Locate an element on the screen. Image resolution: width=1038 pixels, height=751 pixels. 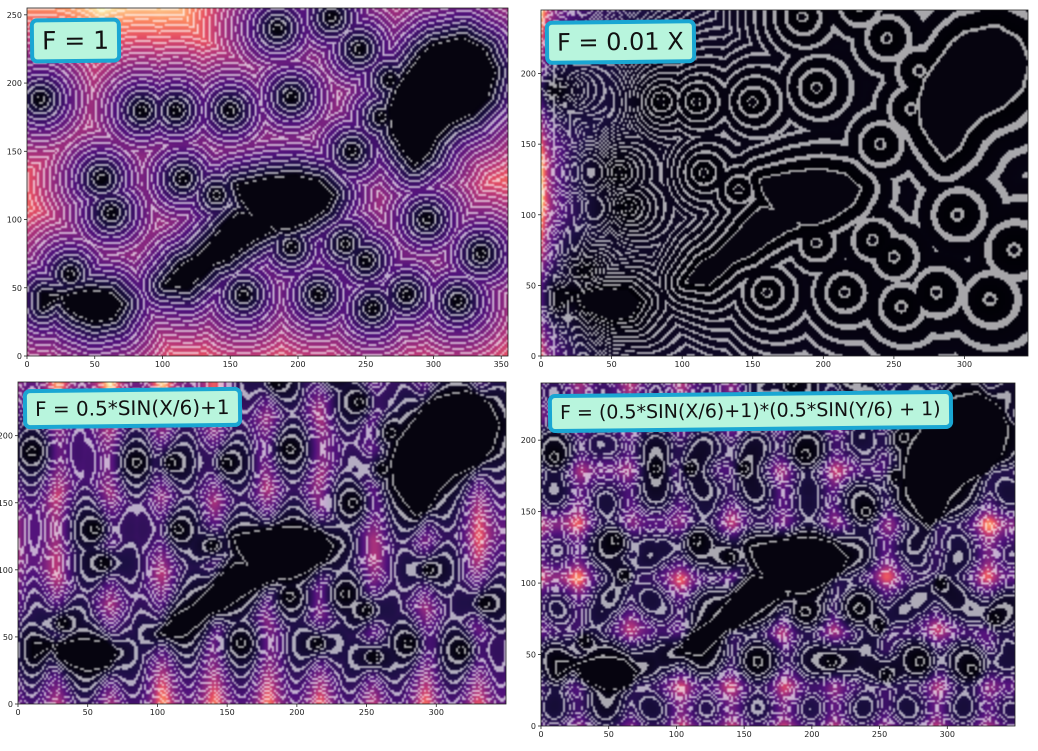
formula-label-4: F = (0.5*SIN(X/6)+1)*(0.5*SIN(Y/6) + 1) is located at coordinates (750, 411).